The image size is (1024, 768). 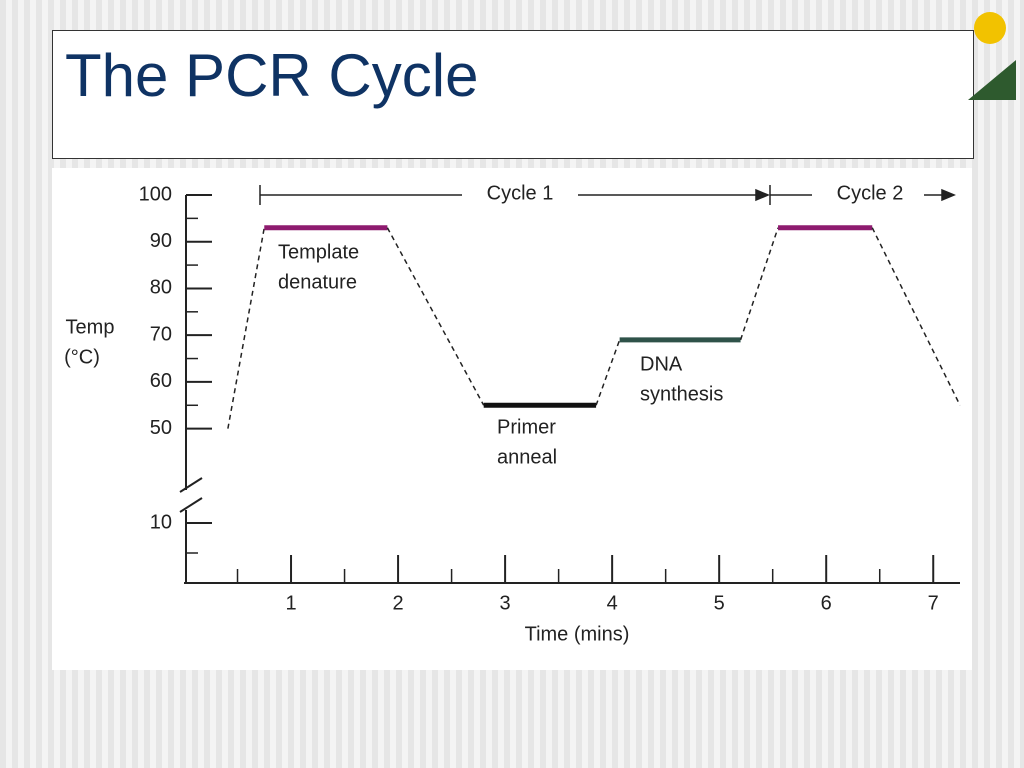 What do you see at coordinates (90, 327) in the screenshot?
I see `y-axis-label: Temp` at bounding box center [90, 327].